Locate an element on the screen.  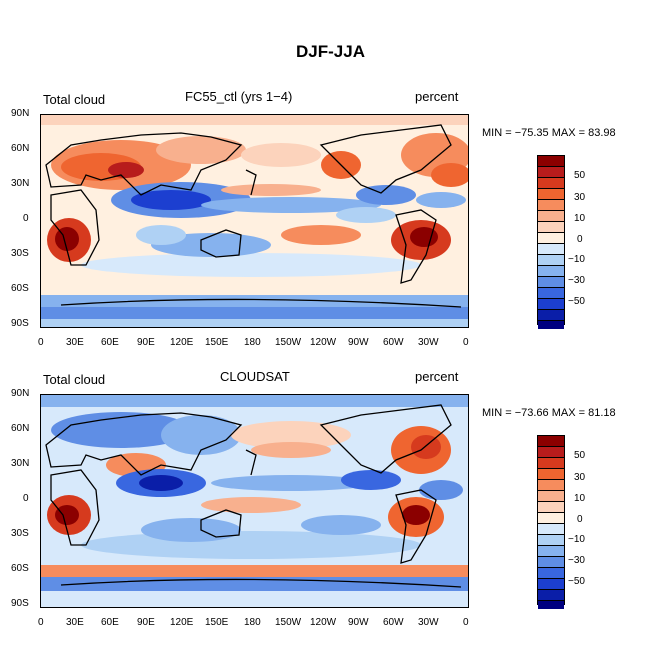
panel1-lat-label: 30S is located at coordinates (20, 253).